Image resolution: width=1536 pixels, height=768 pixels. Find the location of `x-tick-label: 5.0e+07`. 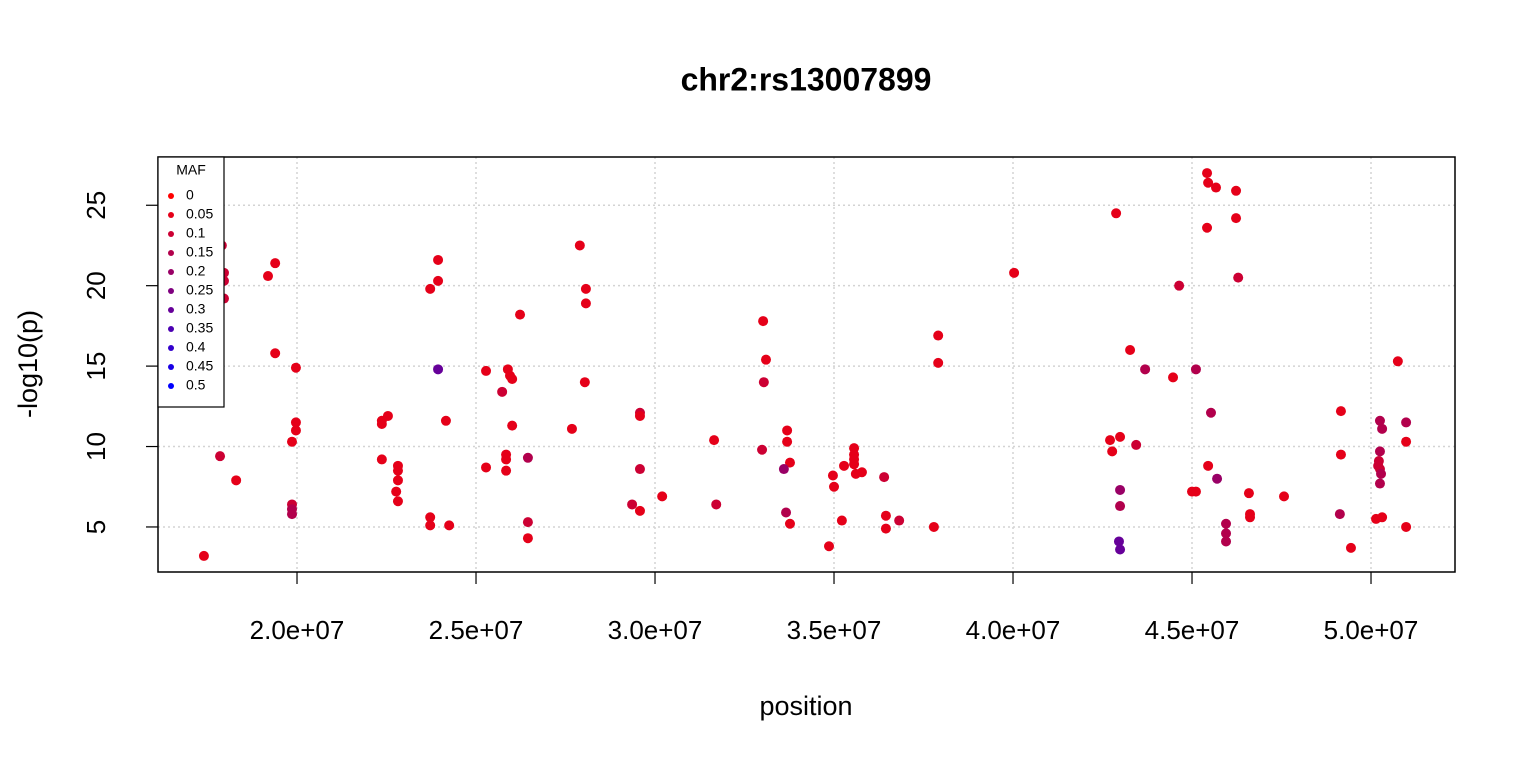

x-tick-label: 5.0e+07 is located at coordinates (1371, 630).